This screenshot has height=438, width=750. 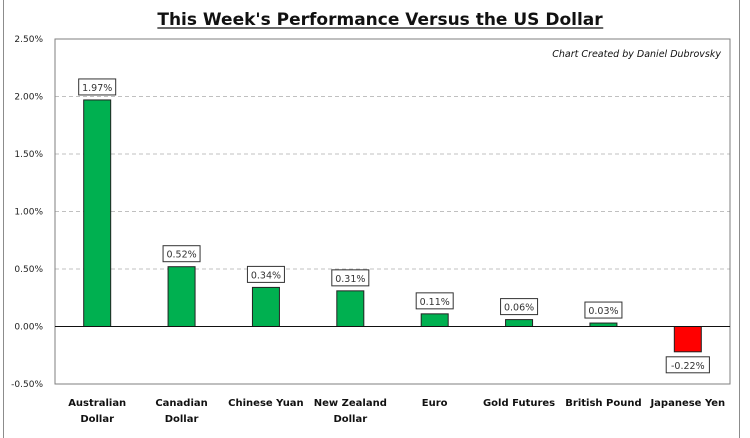 I want to click on y-tick-label: 1.00%, so click(x=28, y=213).